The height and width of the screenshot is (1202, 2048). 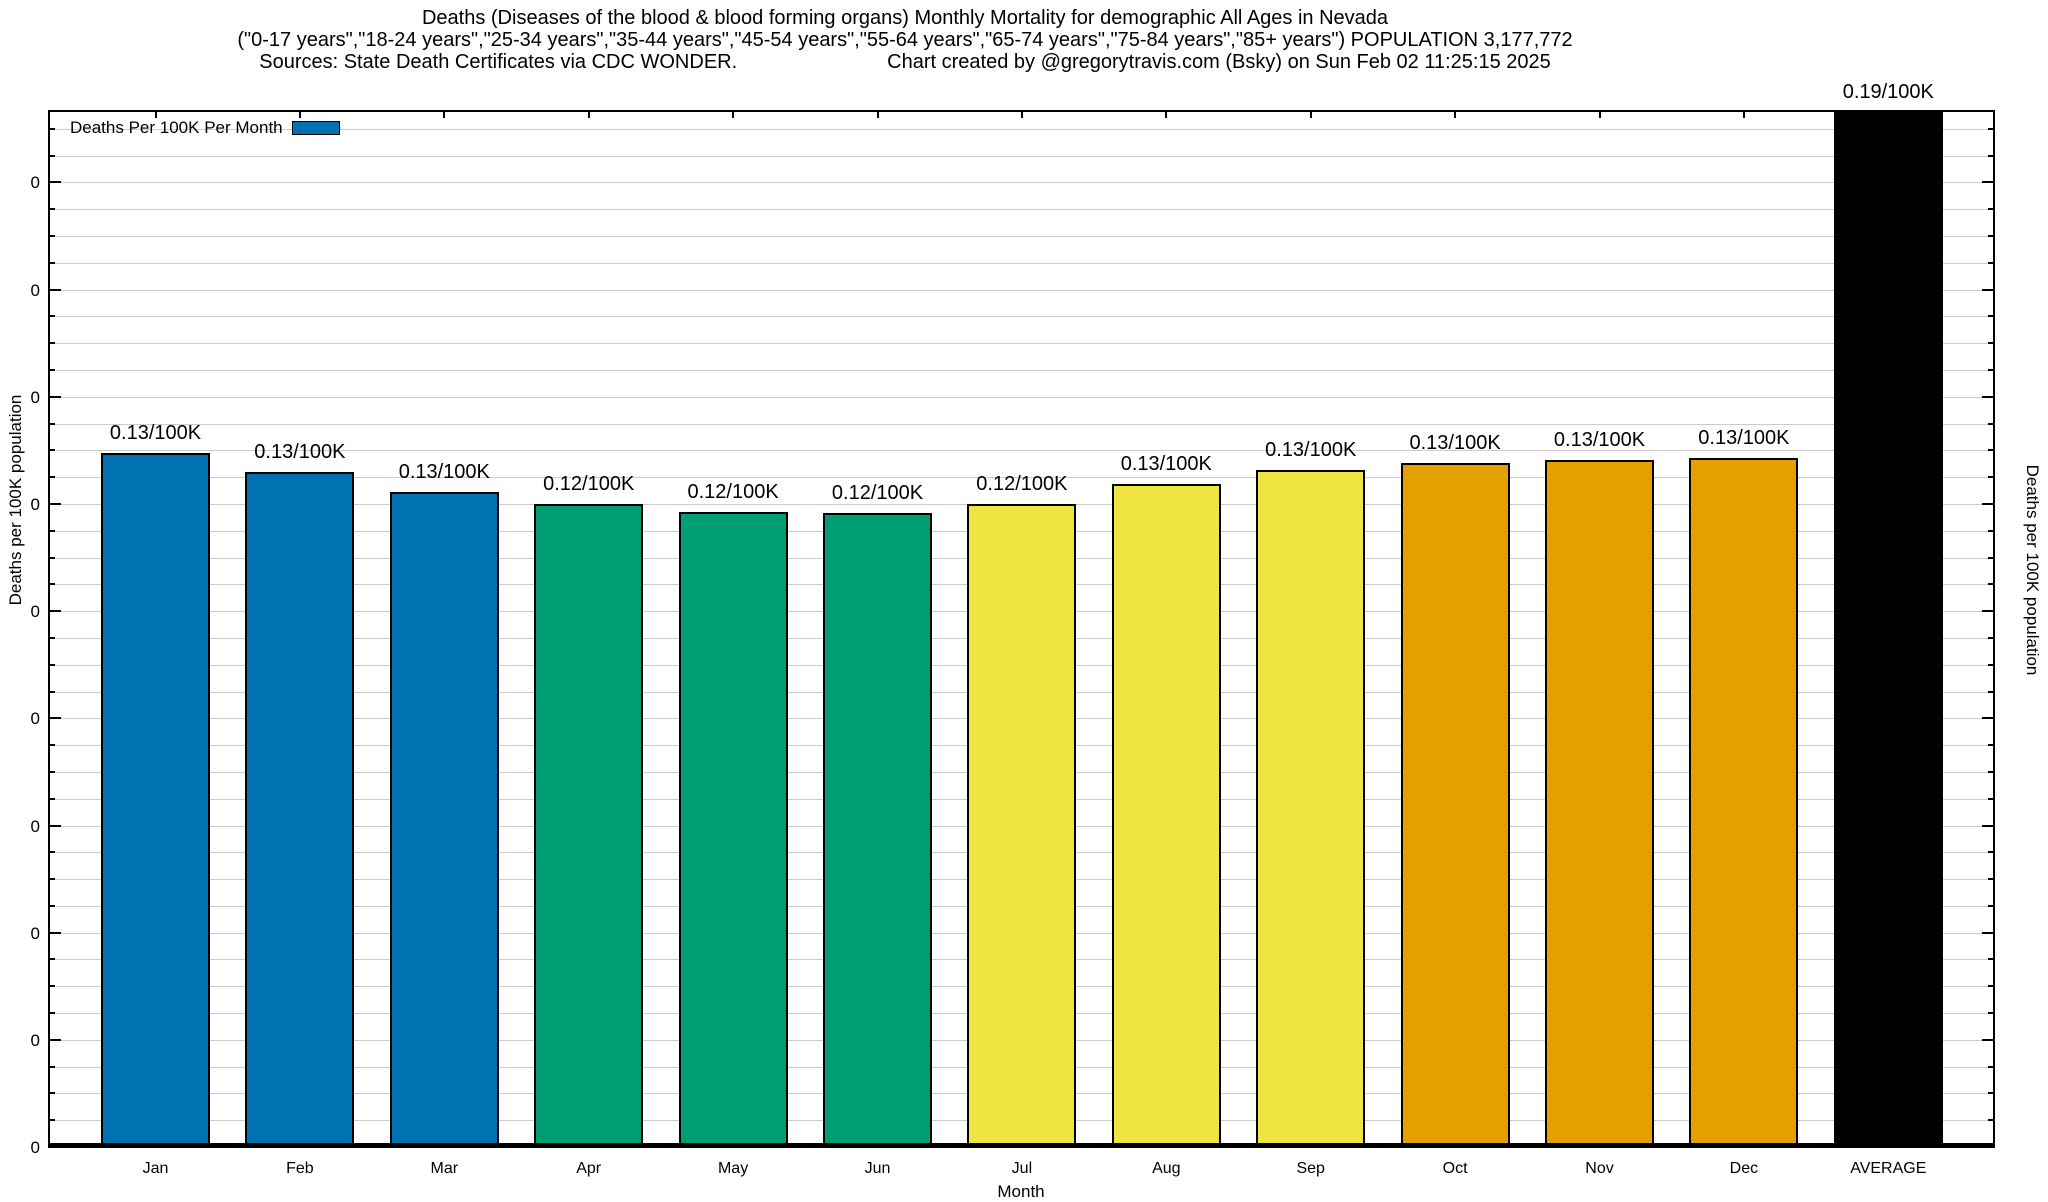 What do you see at coordinates (315, 128) in the screenshot?
I see `legend-swatch` at bounding box center [315, 128].